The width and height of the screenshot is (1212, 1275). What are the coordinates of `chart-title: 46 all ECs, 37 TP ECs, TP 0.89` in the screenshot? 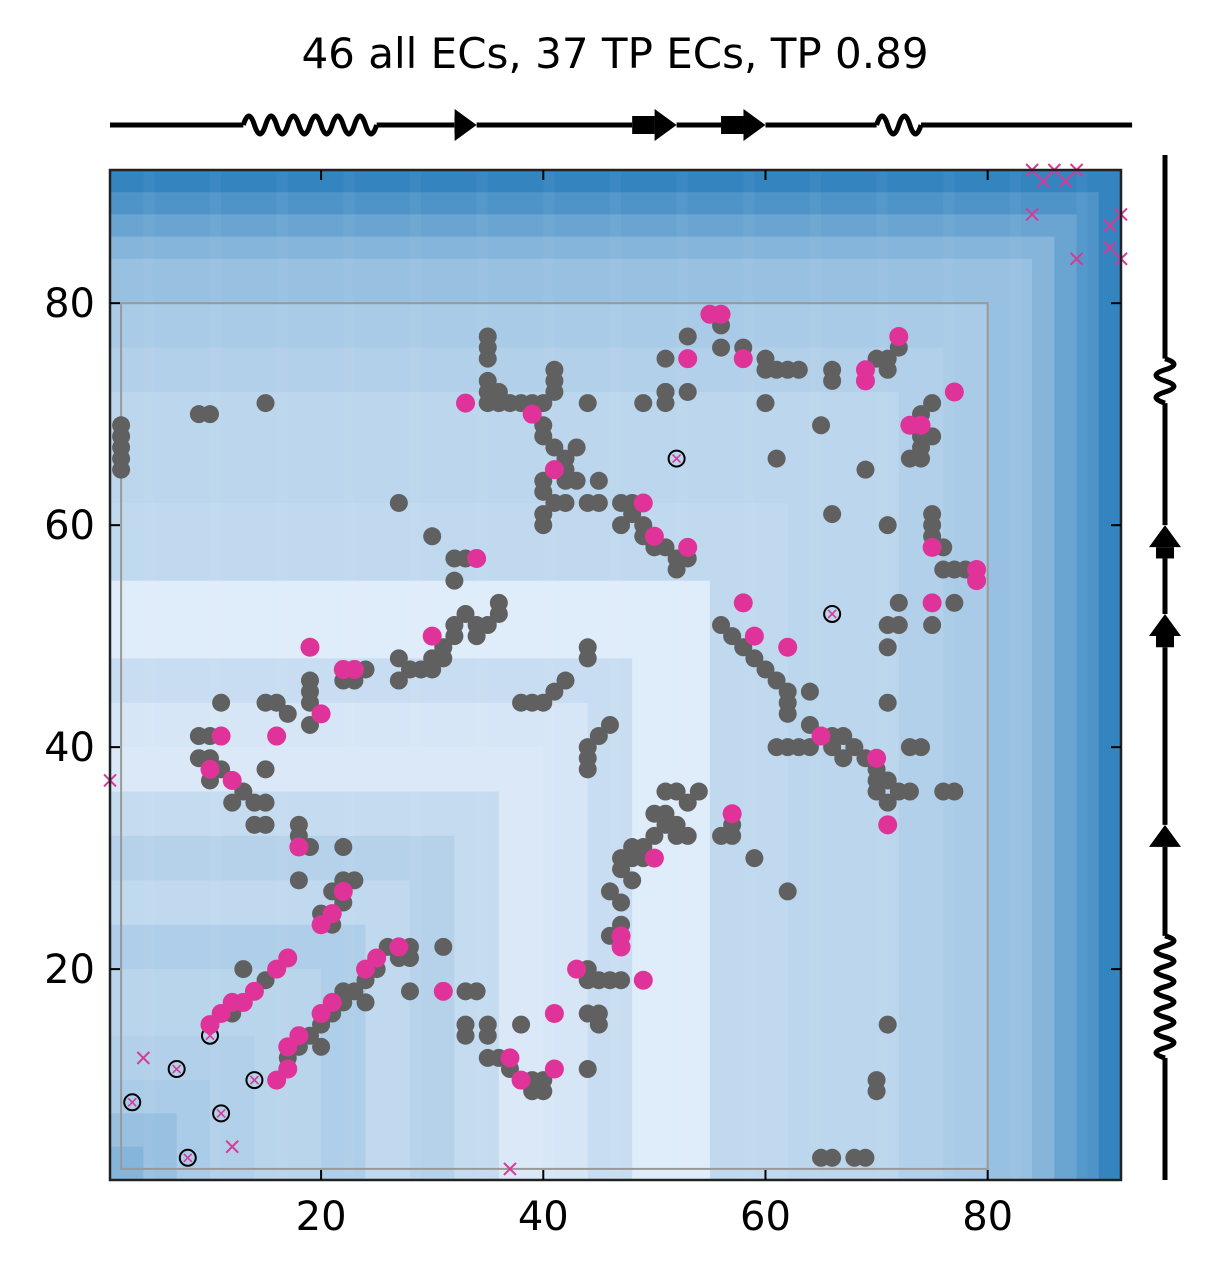 It's located at (614, 53).